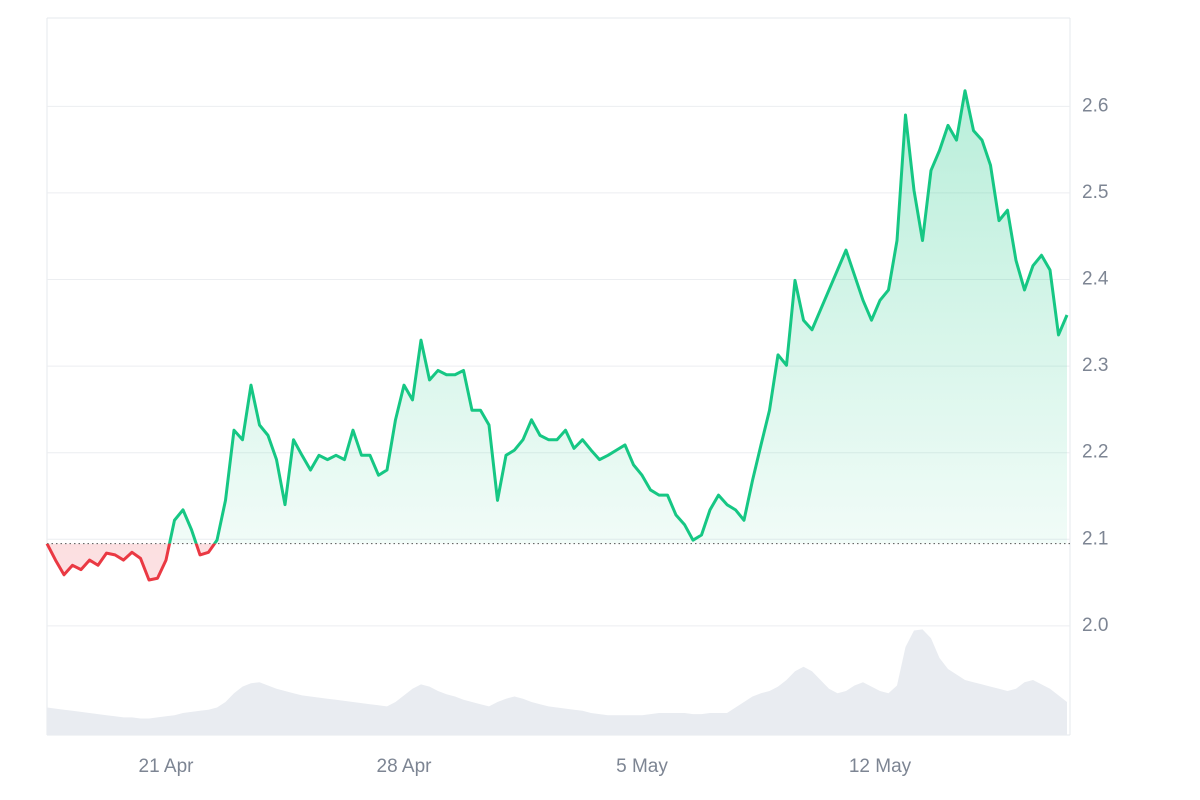 Image resolution: width=1200 pixels, height=800 pixels. Describe the element at coordinates (880, 766) in the screenshot. I see `x-tick-label: 12 May` at that location.